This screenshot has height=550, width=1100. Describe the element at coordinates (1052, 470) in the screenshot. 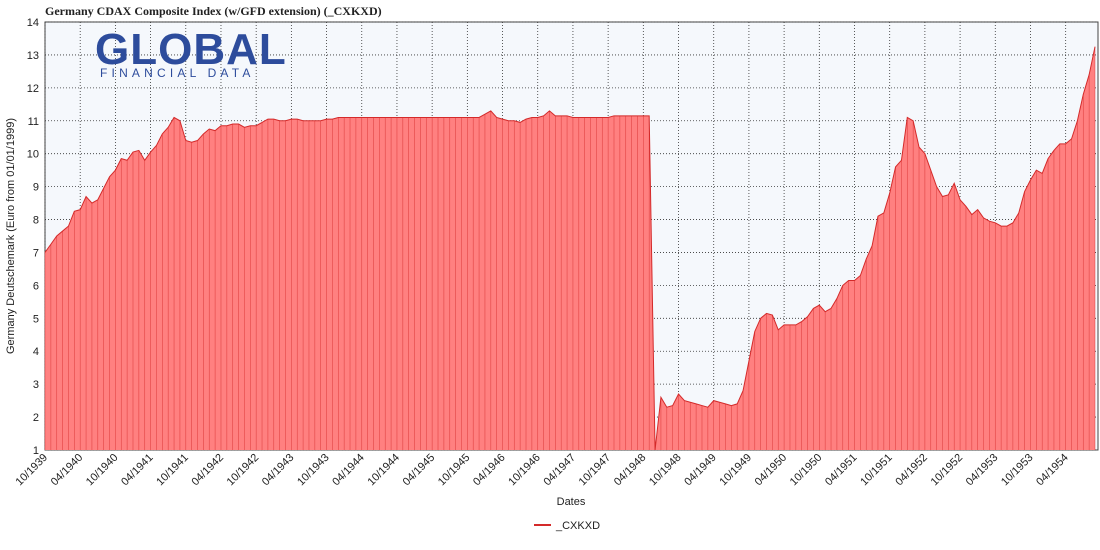

I see `x-tick-label: 04/1954` at that location.